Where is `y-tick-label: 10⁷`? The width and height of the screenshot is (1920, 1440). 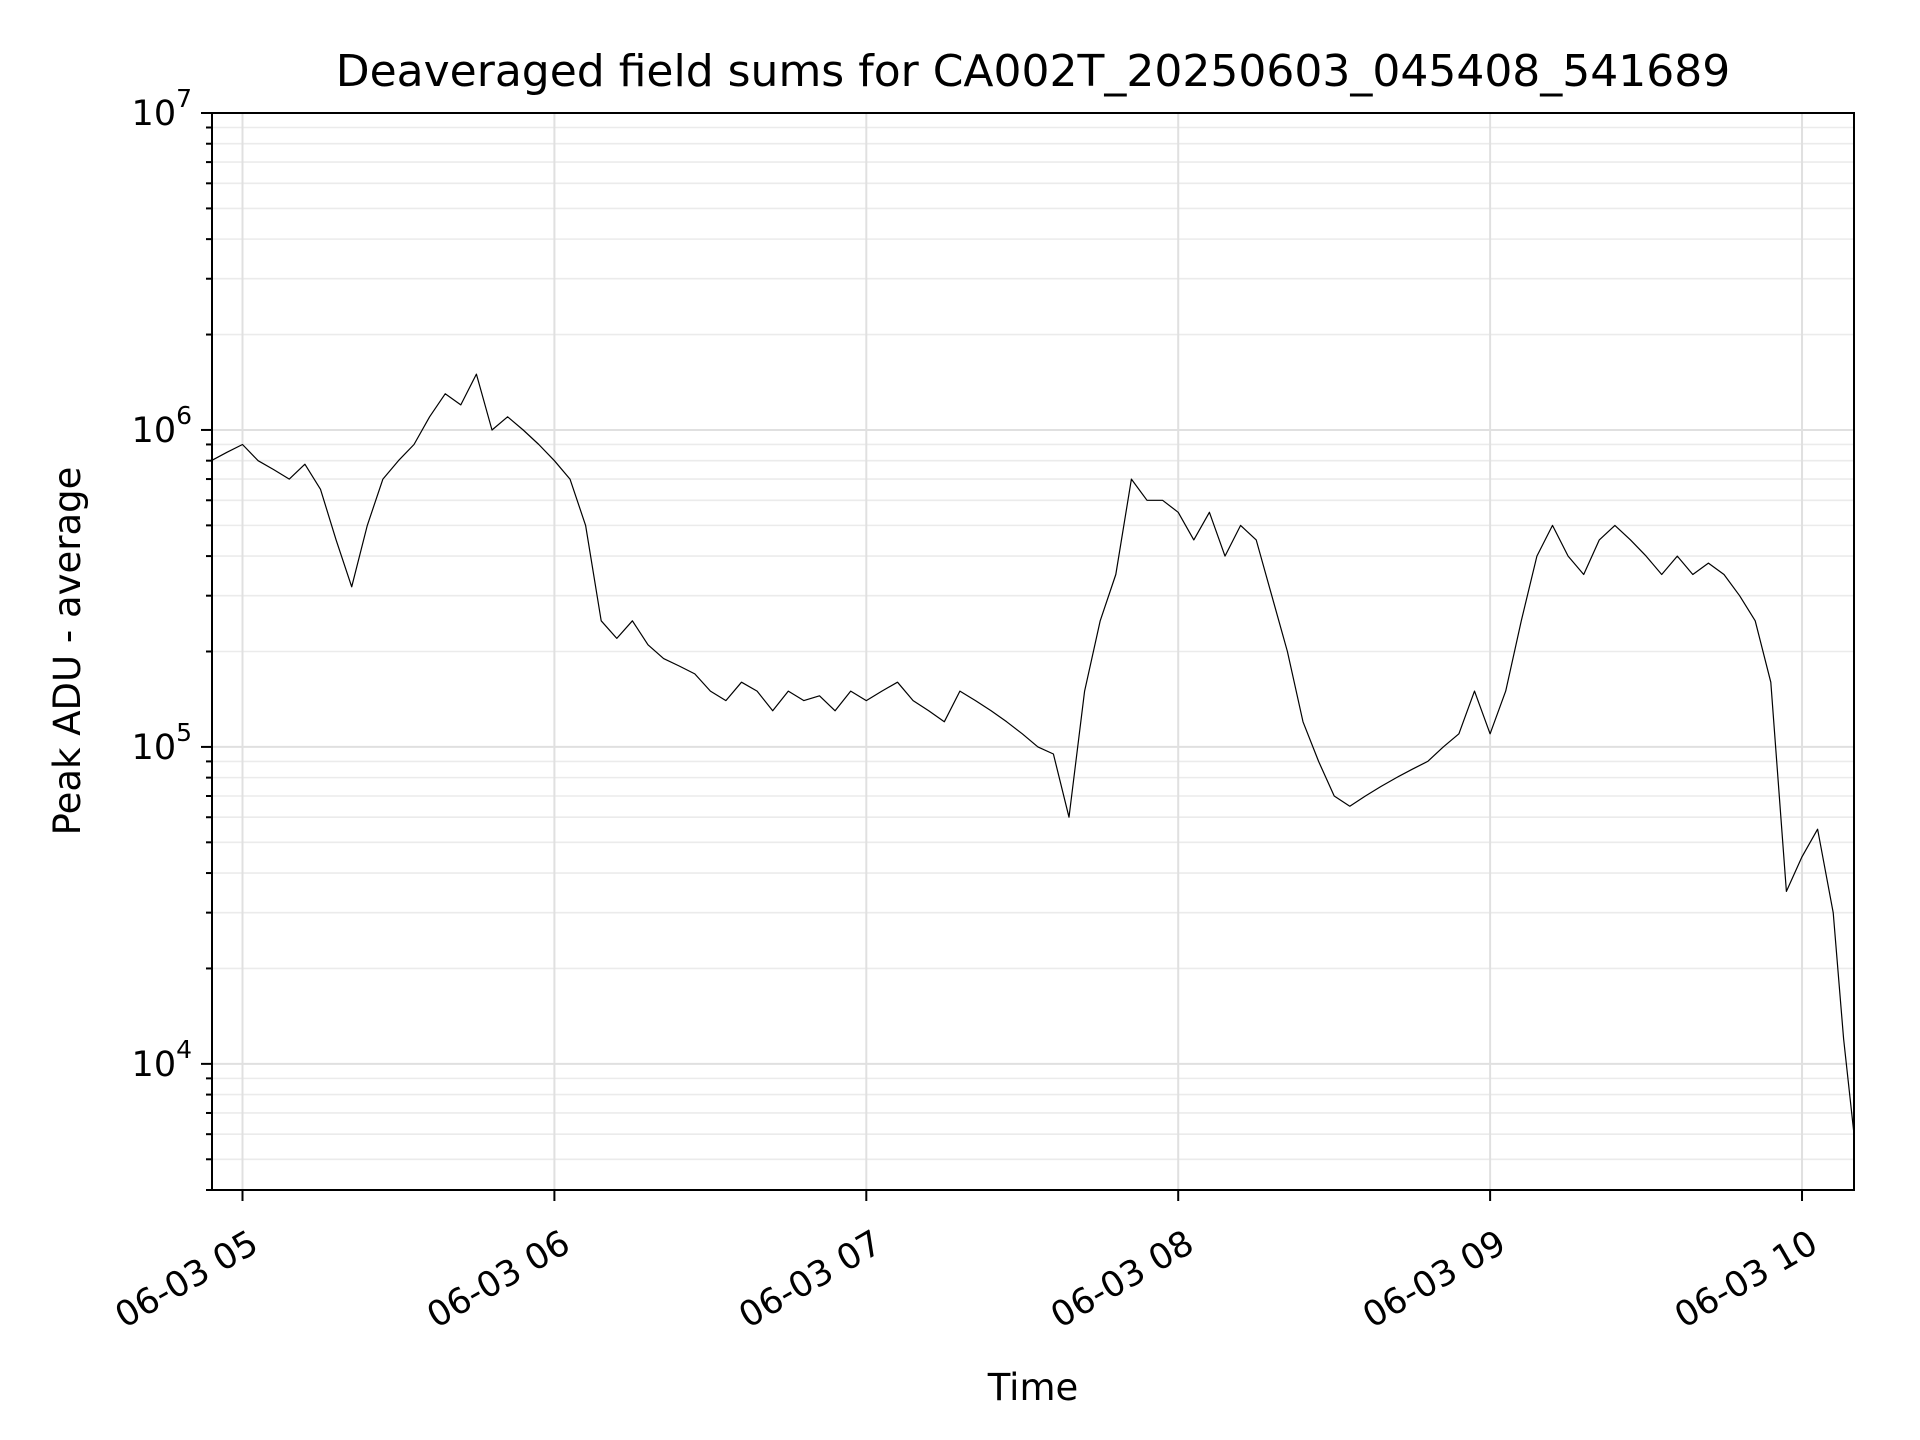
y-tick-label: 10⁷ is located at coordinates (162, 109).